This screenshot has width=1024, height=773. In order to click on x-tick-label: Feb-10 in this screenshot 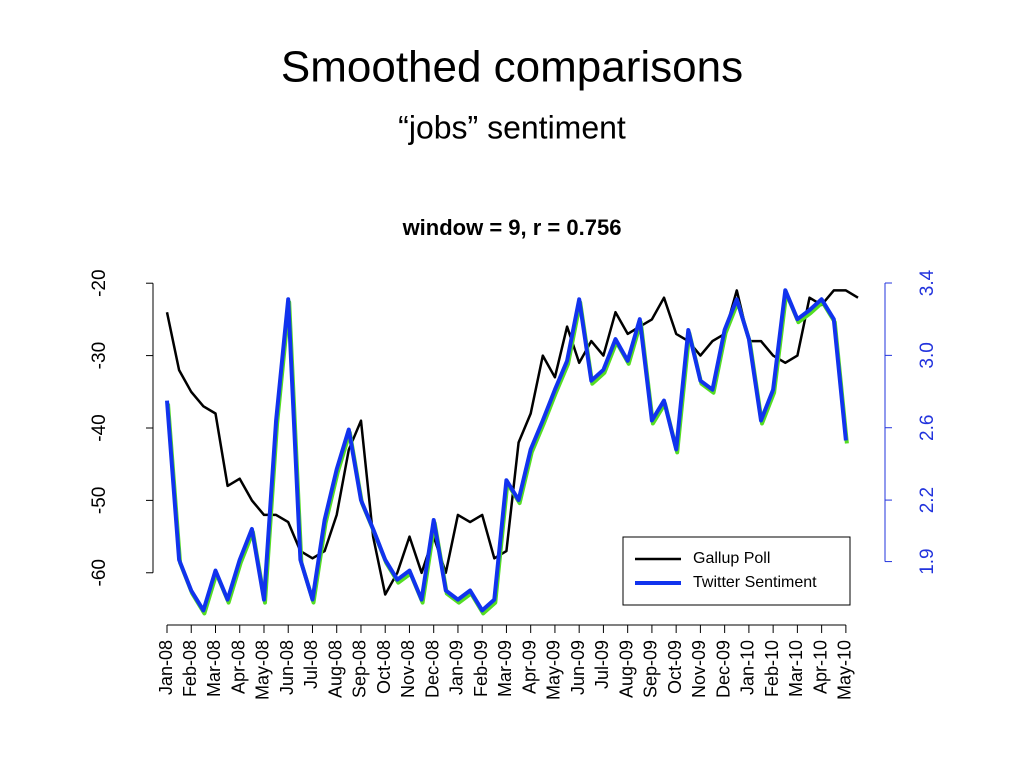, I will do `click(772, 668)`.